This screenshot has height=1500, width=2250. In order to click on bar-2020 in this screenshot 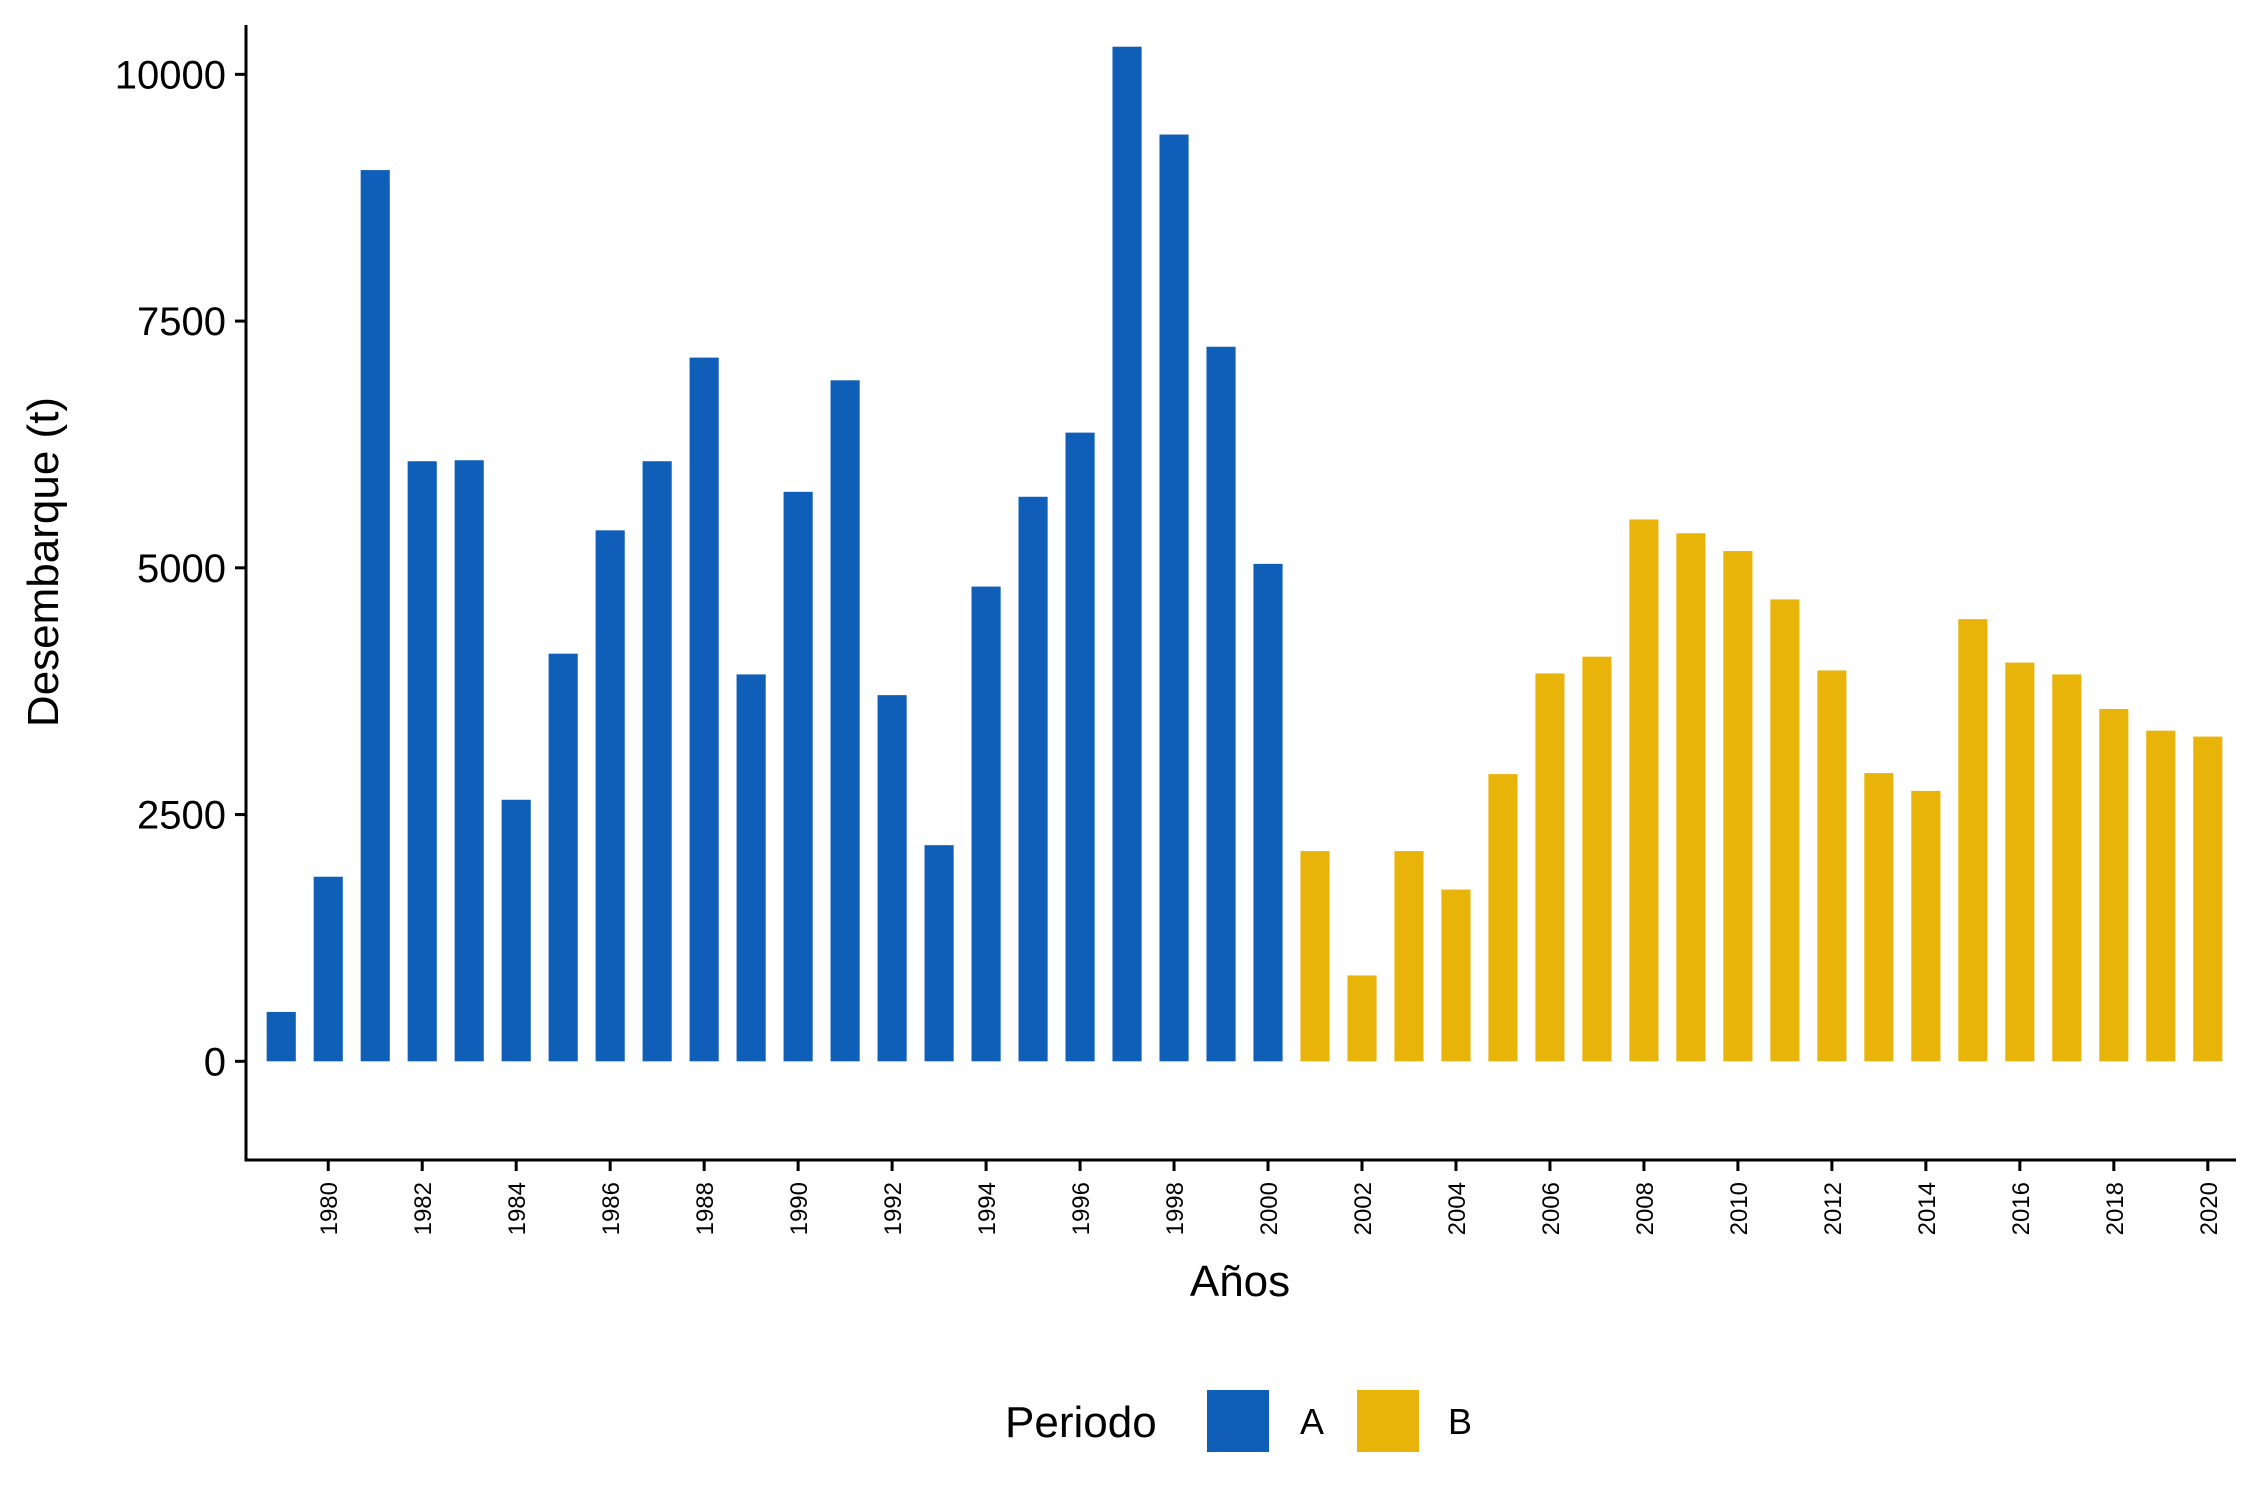, I will do `click(2208, 899)`.